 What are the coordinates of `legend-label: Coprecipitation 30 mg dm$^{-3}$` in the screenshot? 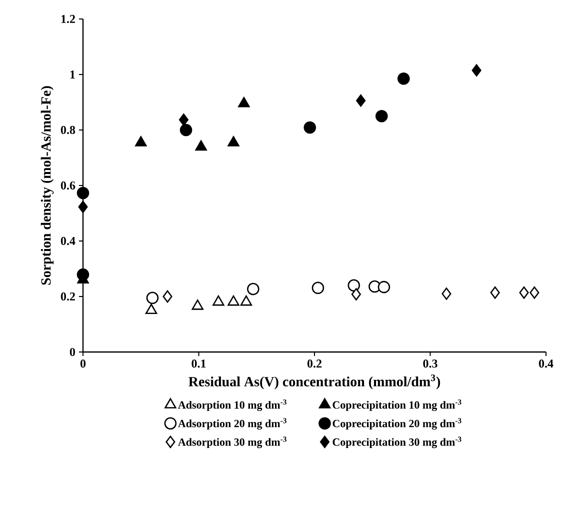 It's located at (397, 442).